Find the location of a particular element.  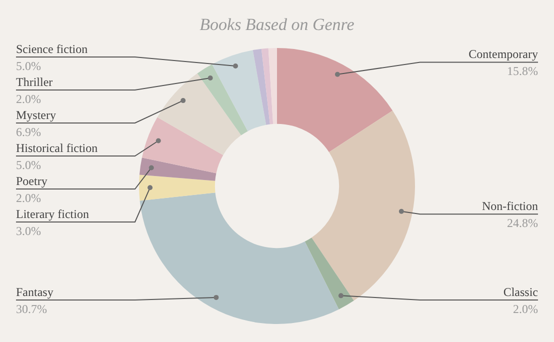

slice-label: Literary fiction is located at coordinates (52, 214).